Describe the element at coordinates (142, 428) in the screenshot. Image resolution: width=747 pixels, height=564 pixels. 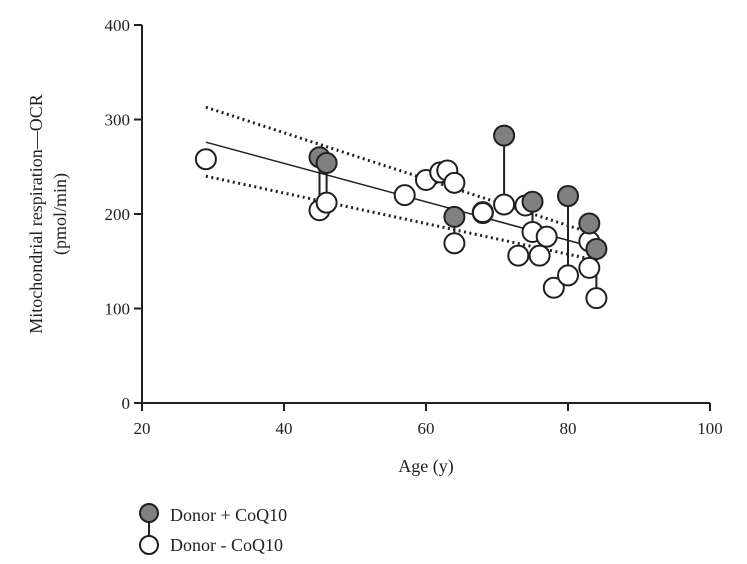
I see `x-tick-label: 20` at that location.